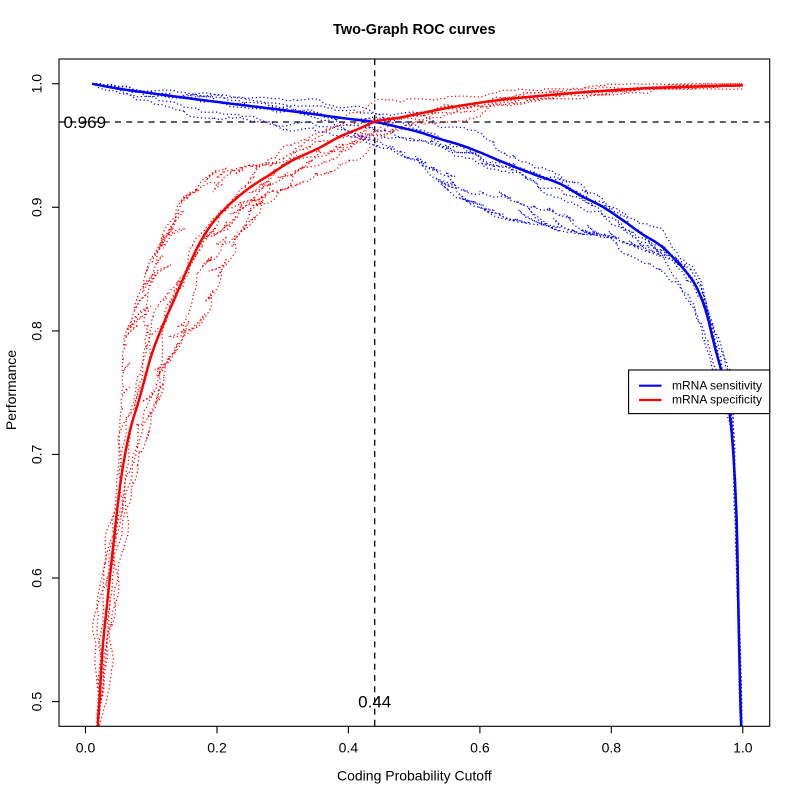 This screenshot has height=800, width=800. Describe the element at coordinates (37, 454) in the screenshot. I see `svg-text: 0.7` at that location.